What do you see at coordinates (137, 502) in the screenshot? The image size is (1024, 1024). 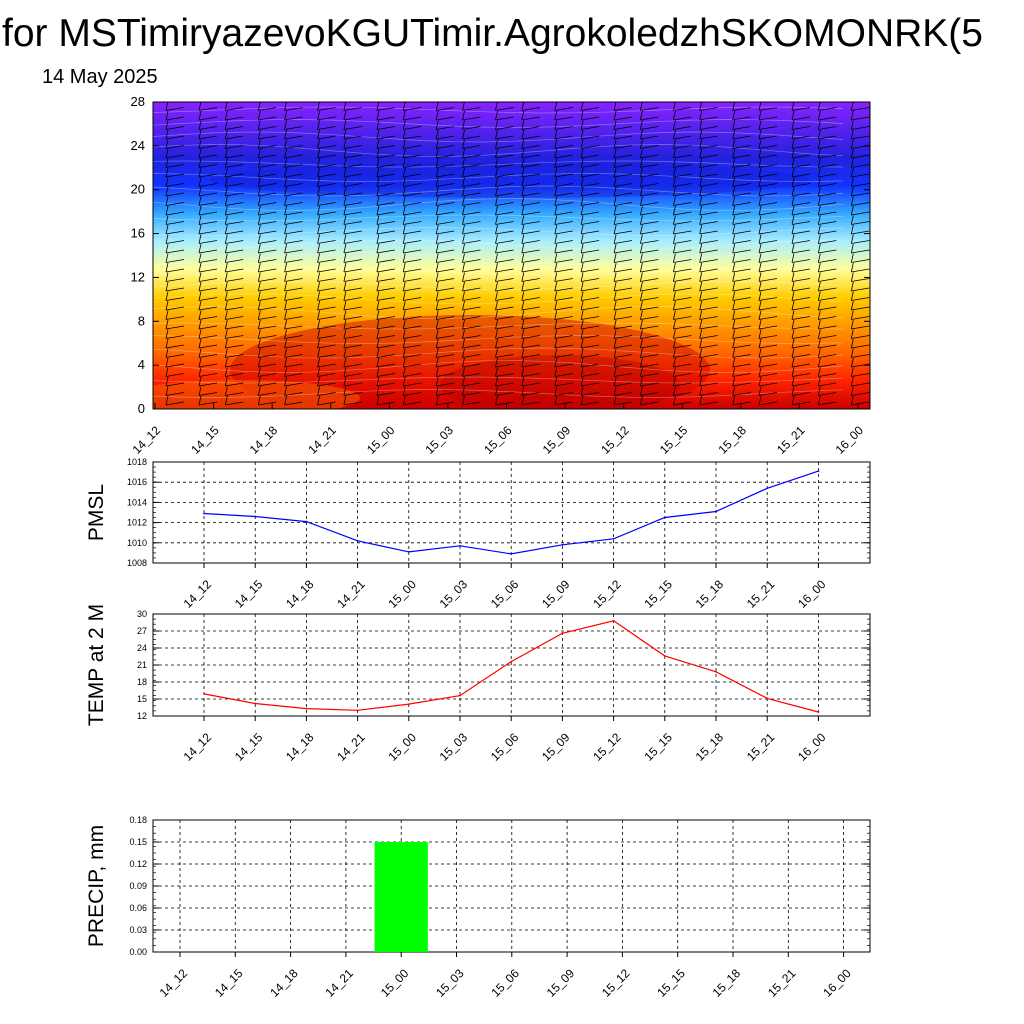 I see `y-tick-label: 1014` at bounding box center [137, 502].